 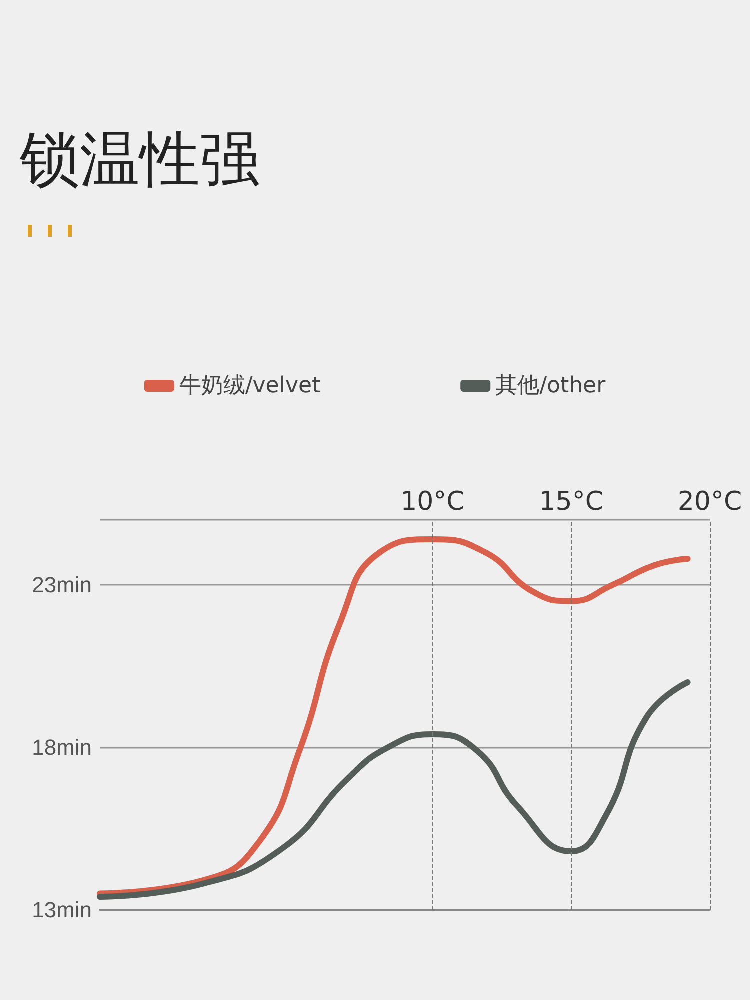 What do you see at coordinates (140, 160) in the screenshot?
I see `chart-title: 锁温性强` at bounding box center [140, 160].